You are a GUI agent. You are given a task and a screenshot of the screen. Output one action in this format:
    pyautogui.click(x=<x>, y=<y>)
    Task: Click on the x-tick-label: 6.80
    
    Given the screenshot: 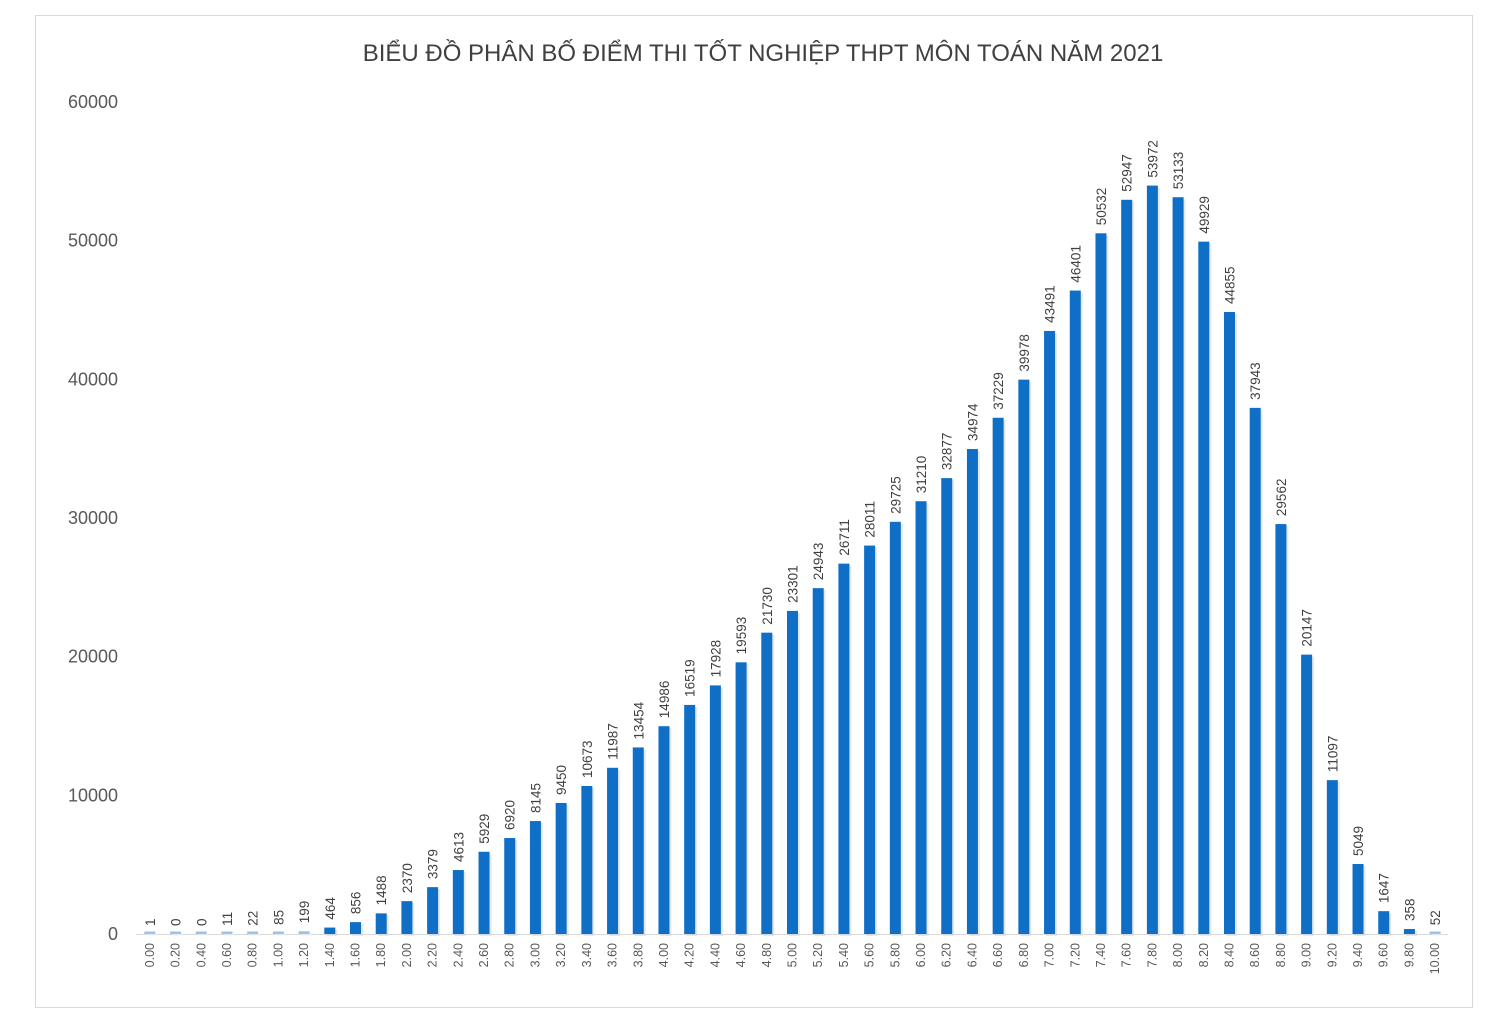 What is the action you would take?
    pyautogui.click(x=1024, y=955)
    